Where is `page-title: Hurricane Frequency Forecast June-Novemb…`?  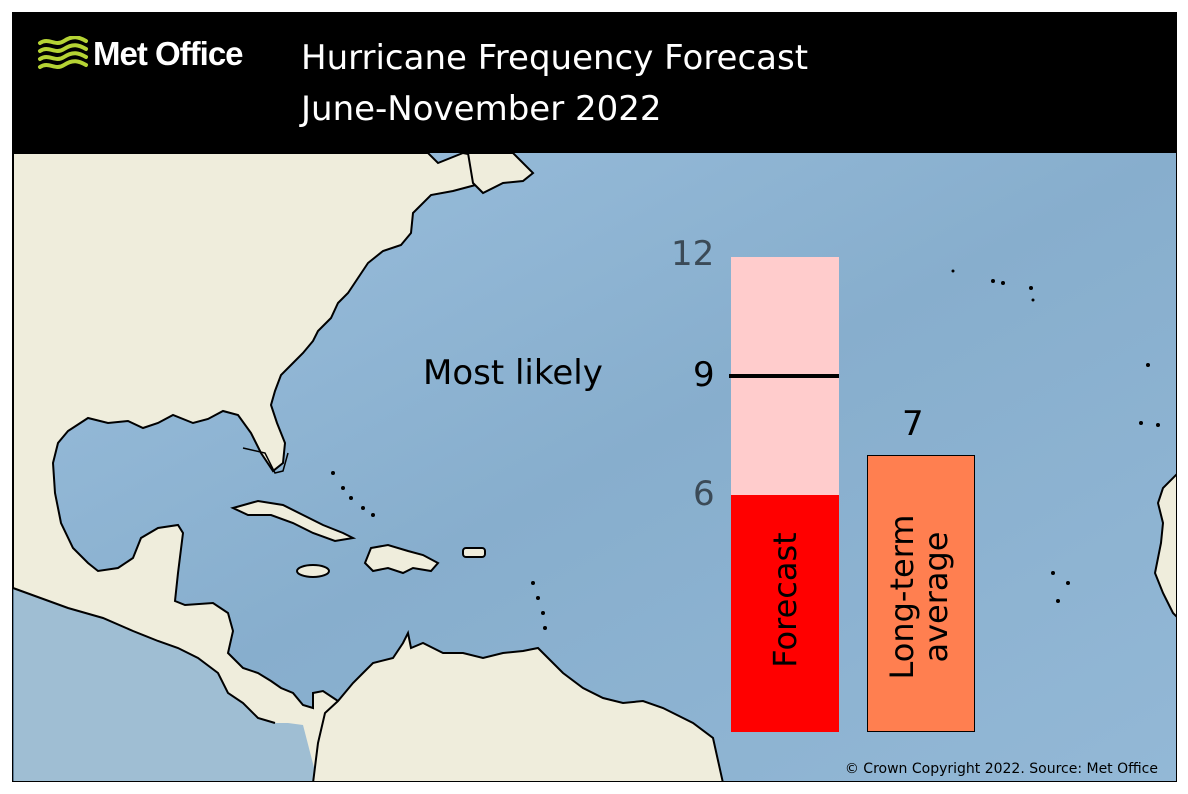
page-title: Hurricane Frequency Forecast June-Novemb… is located at coordinates (554, 84).